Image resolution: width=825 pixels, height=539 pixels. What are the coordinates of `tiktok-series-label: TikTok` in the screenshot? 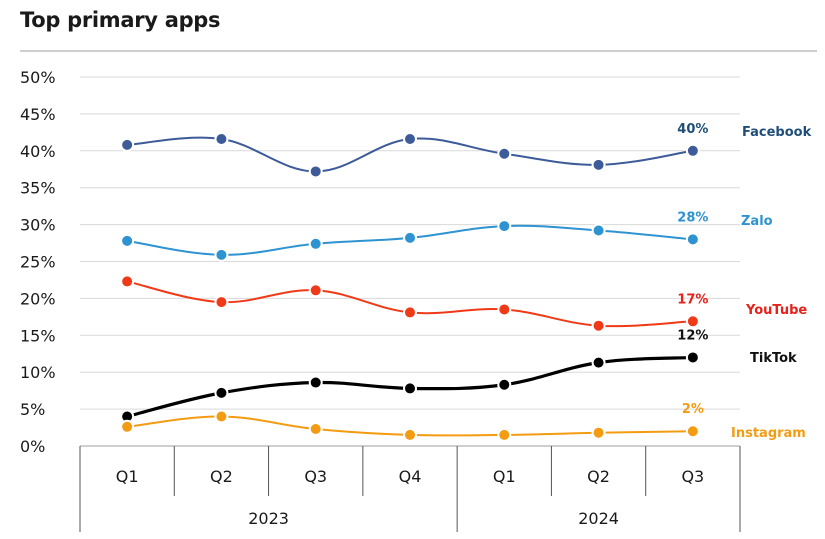 It's located at (773, 358).